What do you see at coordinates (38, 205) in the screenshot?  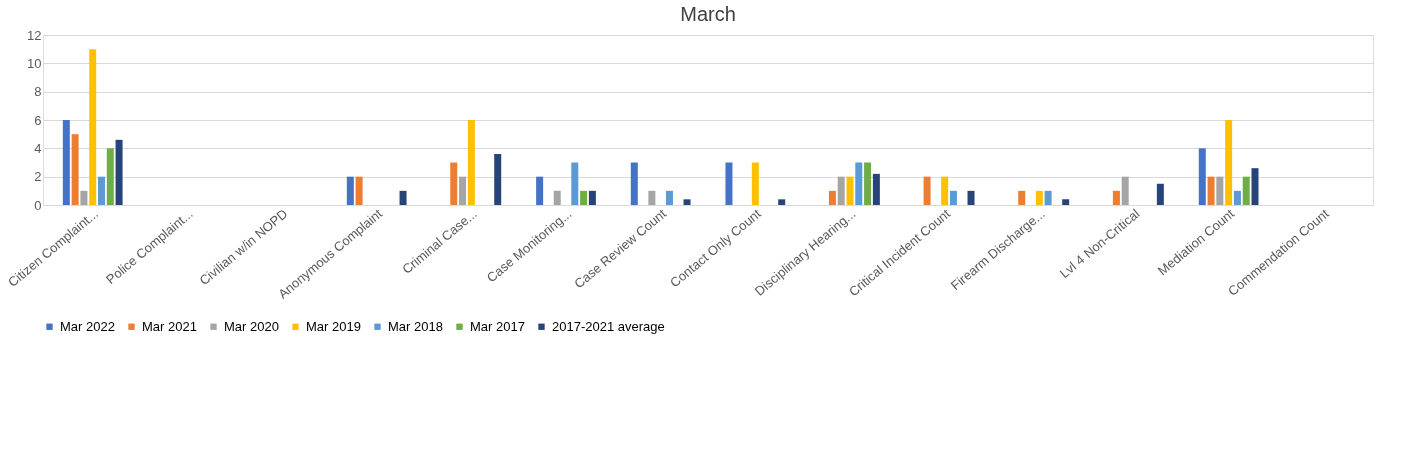 I see `y-tick-label: 0` at bounding box center [38, 205].